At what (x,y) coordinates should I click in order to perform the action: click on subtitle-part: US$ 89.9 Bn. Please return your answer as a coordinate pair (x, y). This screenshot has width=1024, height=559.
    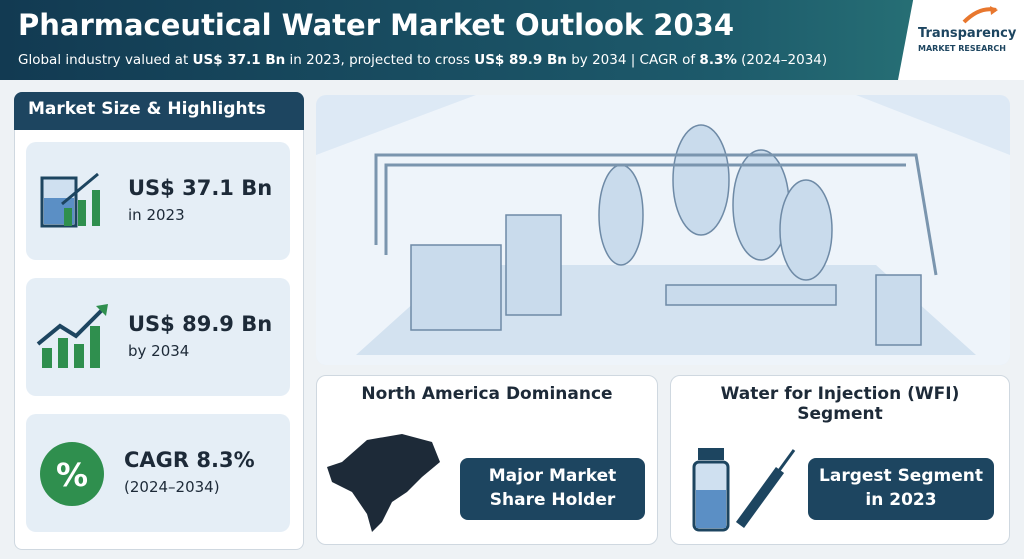
    Looking at the image, I should click on (520, 60).